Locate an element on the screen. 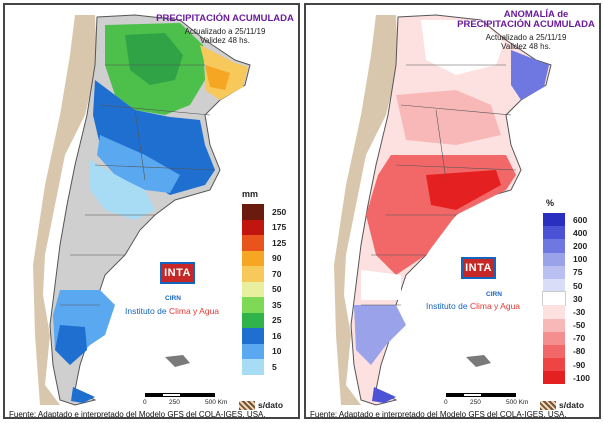  precip-zone-lightblue is located at coordinates (138, 164).